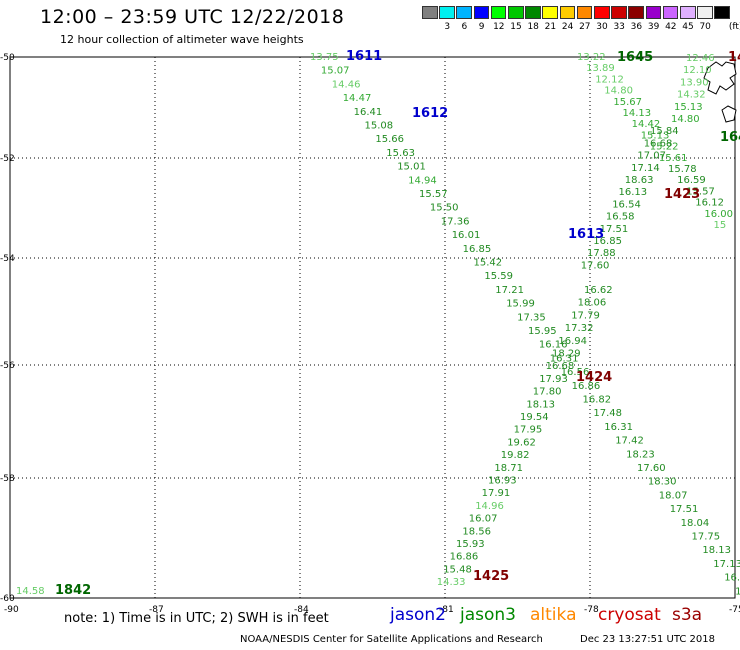 This screenshot has height=650, width=740. I want to click on timestamp: Dec 23 13:27:51 UTC 2018, so click(647, 639).